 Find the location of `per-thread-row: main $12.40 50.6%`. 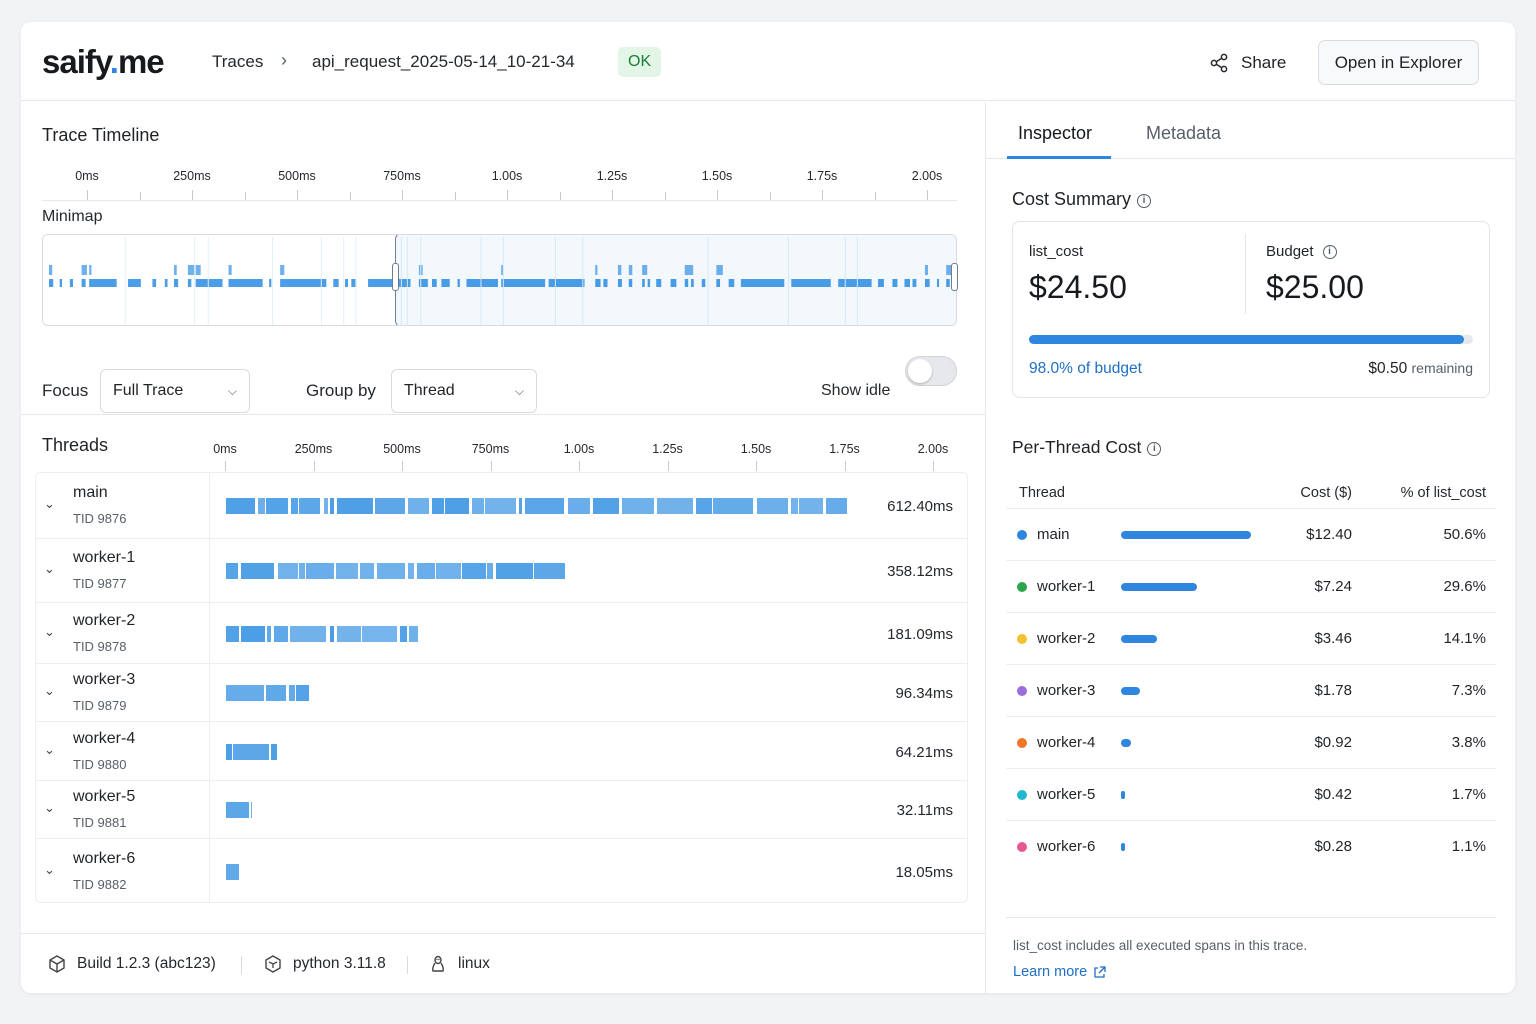

per-thread-row: main $12.40 50.6% is located at coordinates (1251, 534).